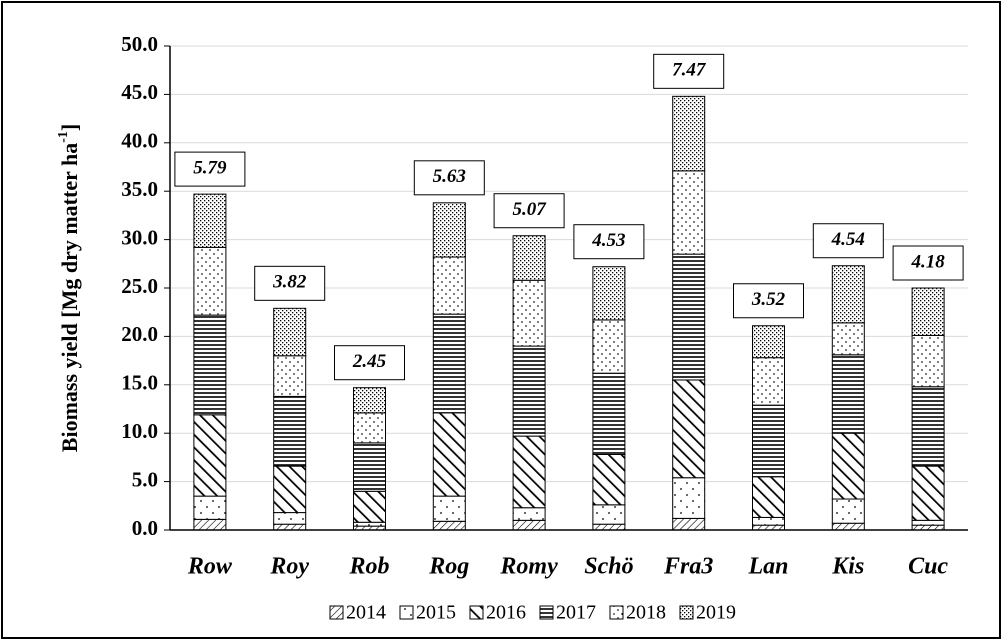  What do you see at coordinates (139, 334) in the screenshot?
I see `y-tick-label: 20.0` at bounding box center [139, 334].